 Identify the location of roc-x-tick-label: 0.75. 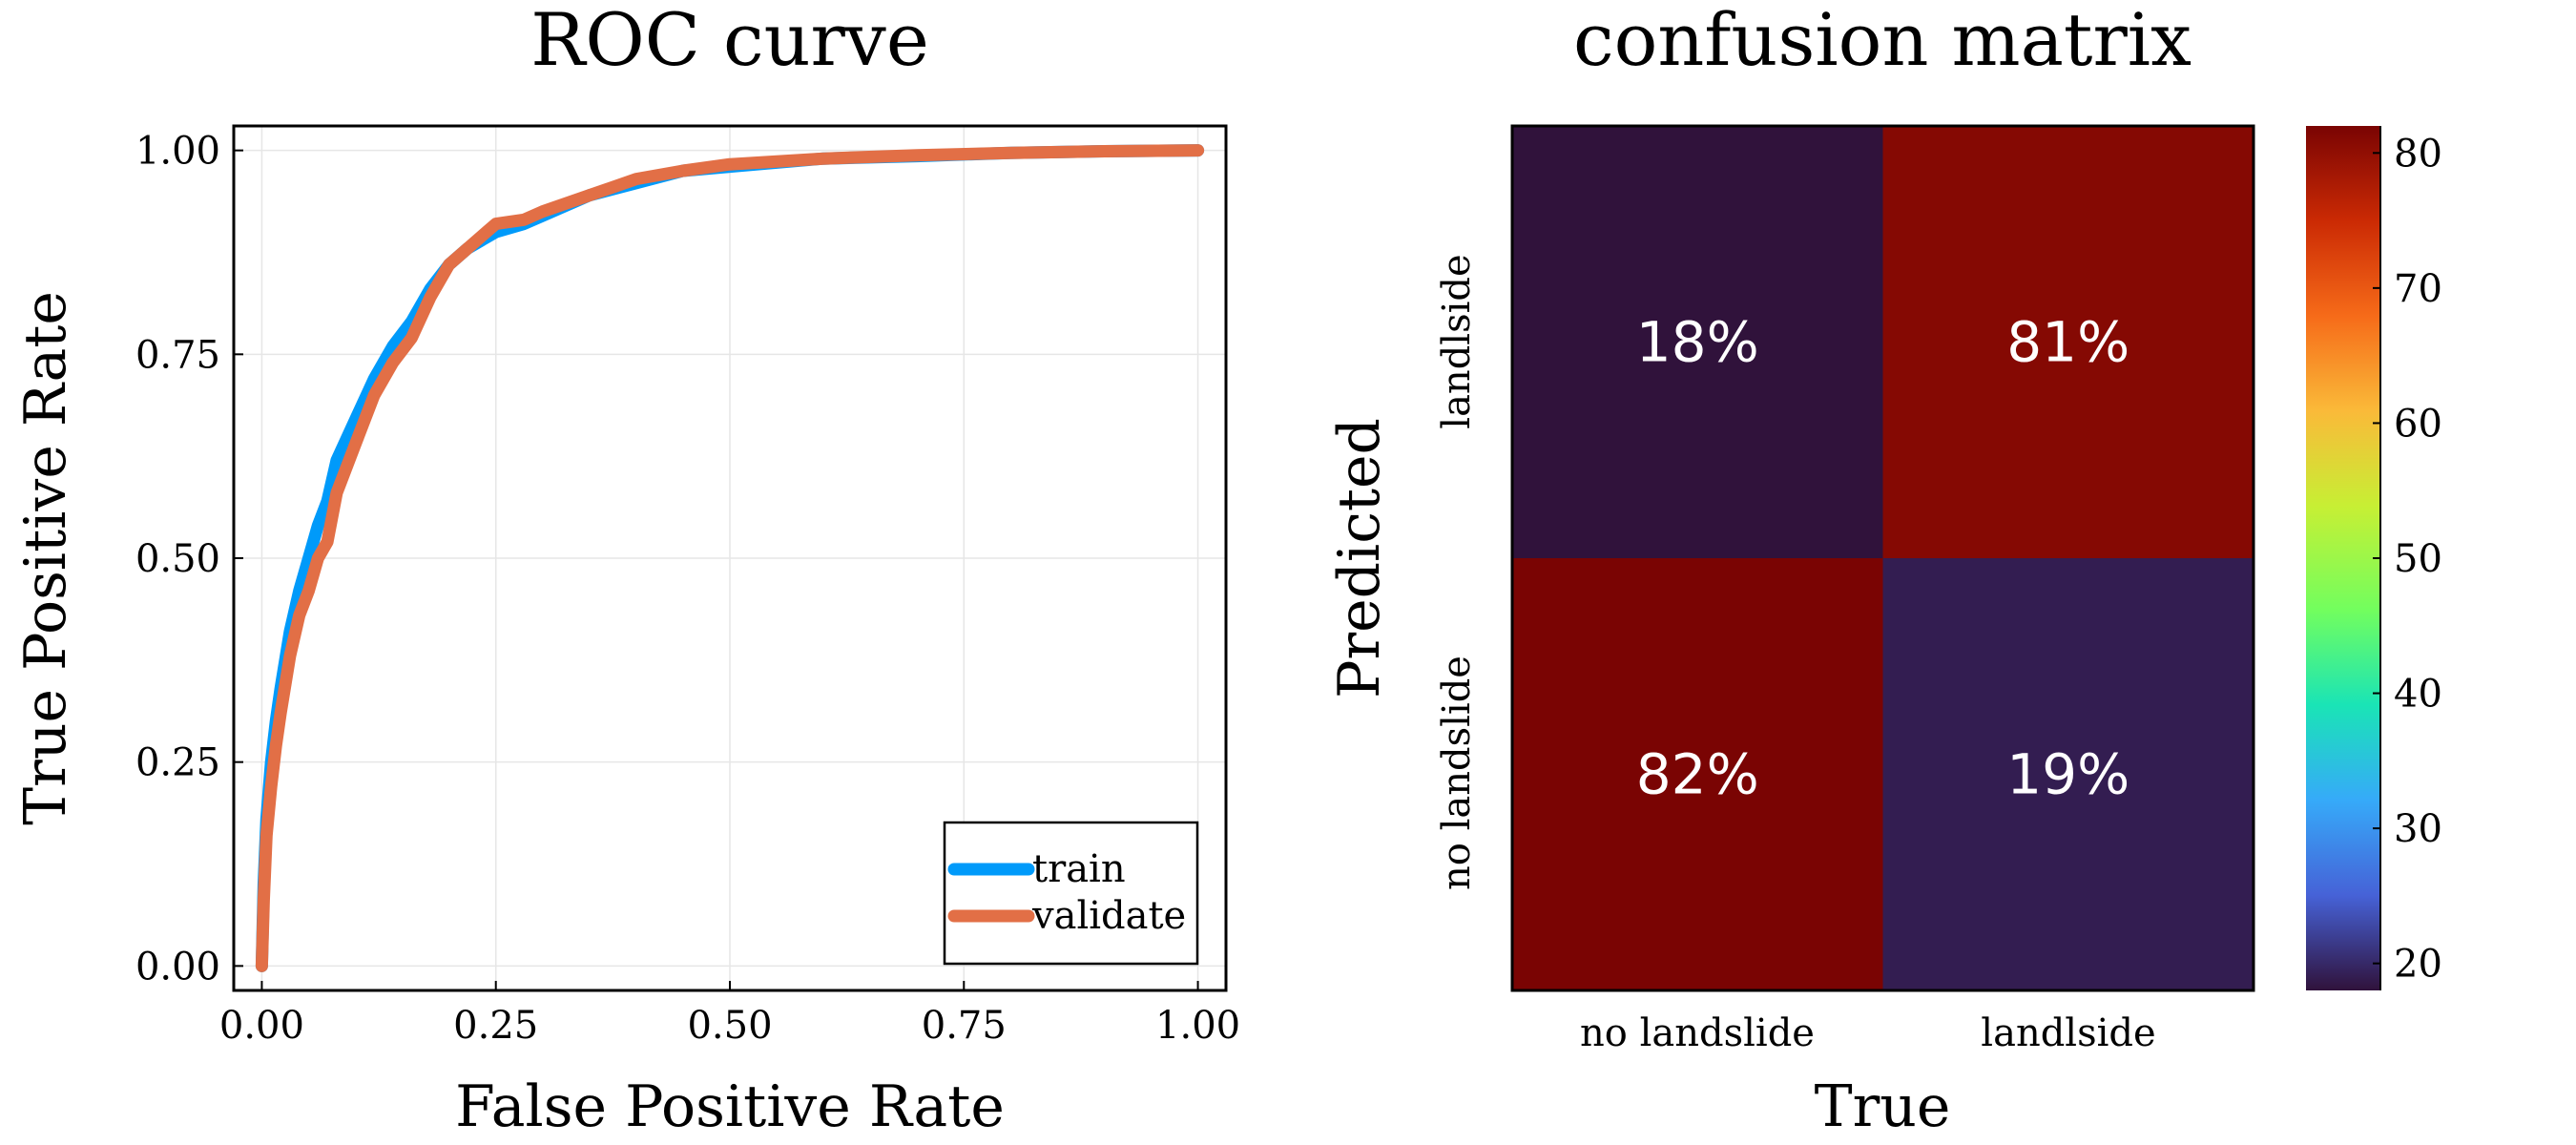
(964, 1026).